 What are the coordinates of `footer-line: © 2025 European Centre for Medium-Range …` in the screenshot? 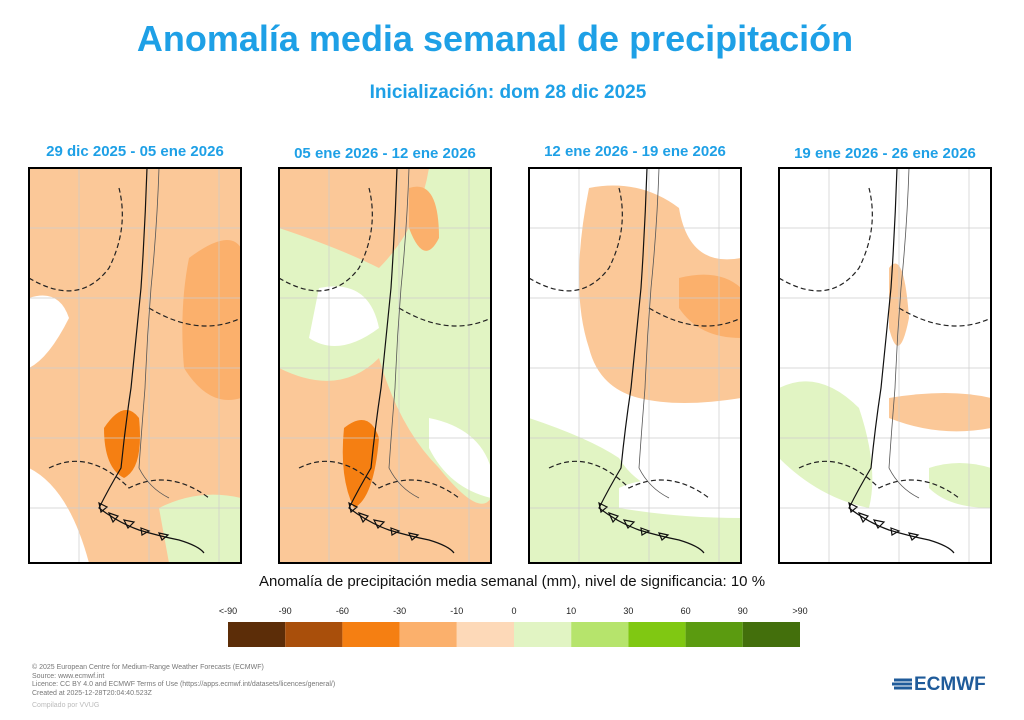 It's located at (148, 667).